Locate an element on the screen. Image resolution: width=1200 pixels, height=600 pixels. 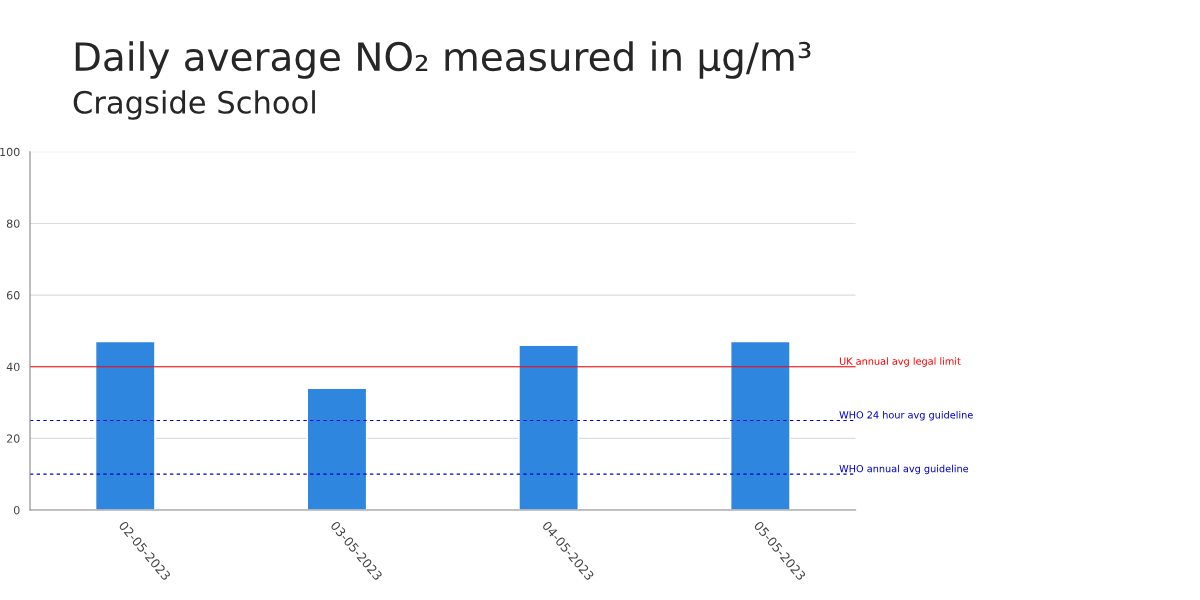
y-tick-label: 40 is located at coordinates (13, 367).